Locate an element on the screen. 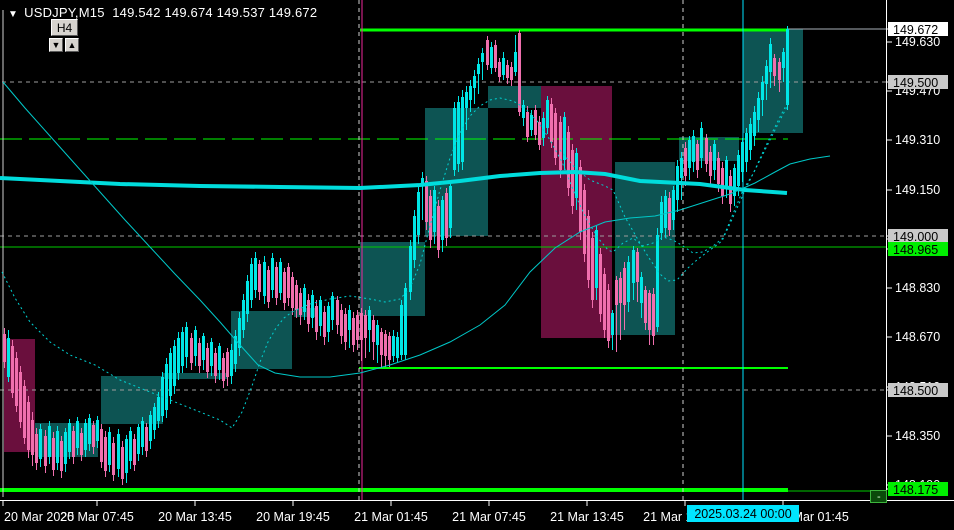  time-tick-label: 21 Mar 07:45 is located at coordinates (489, 517).